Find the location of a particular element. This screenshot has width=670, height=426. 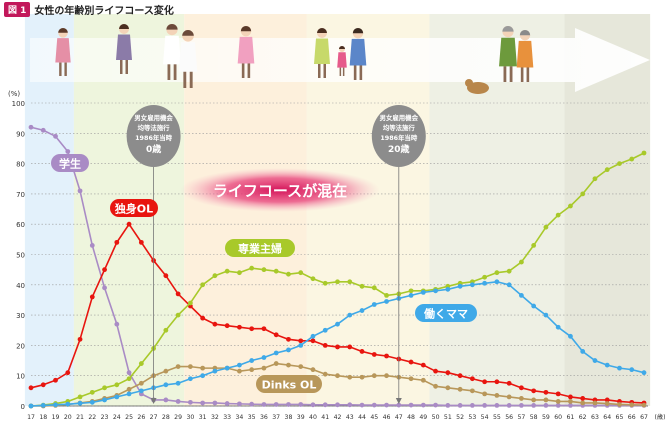

label-dinks: Dinks OL is located at coordinates (289, 385).